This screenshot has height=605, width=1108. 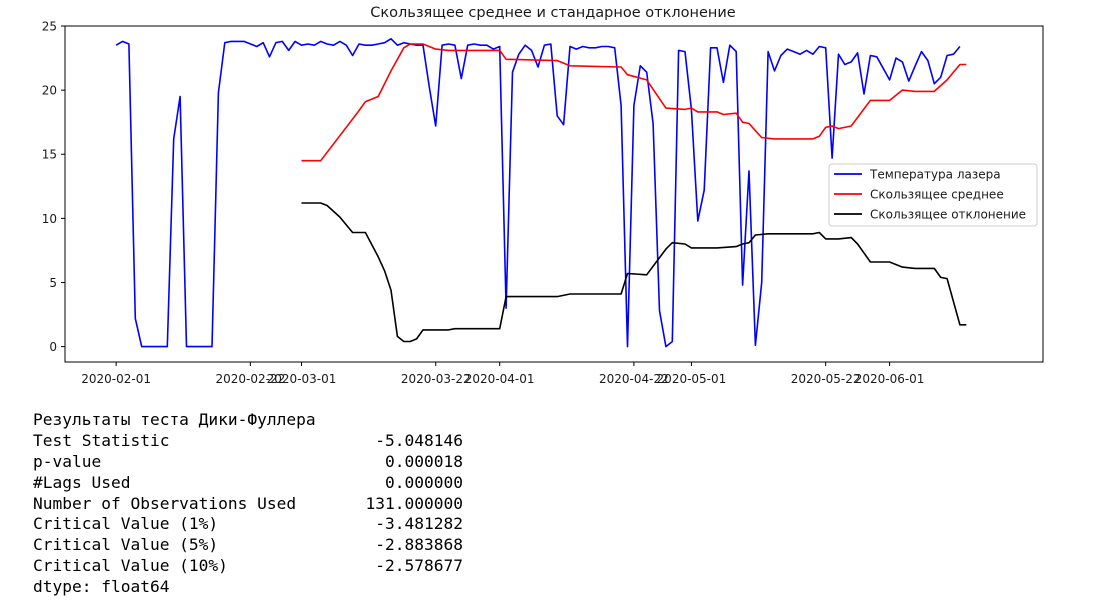 I want to click on y-tick-label: 20, so click(x=49, y=91).